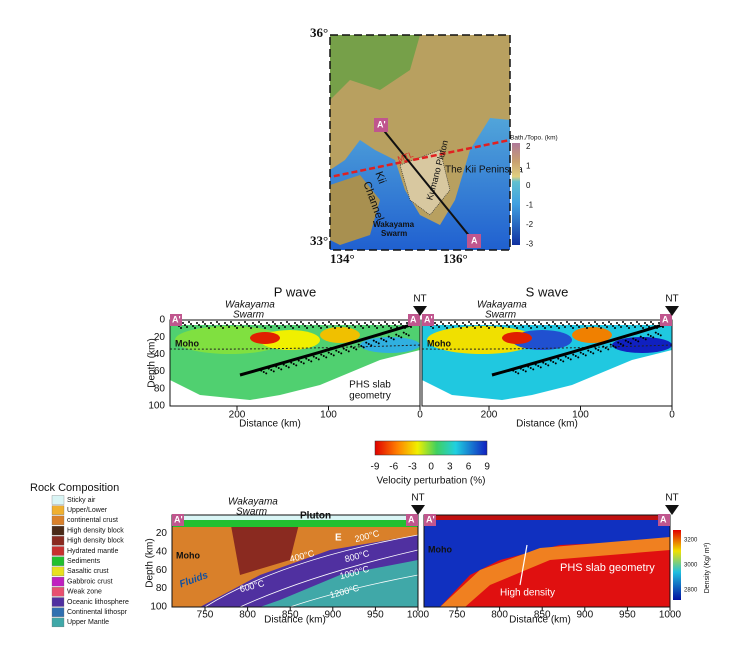 Image resolution: width=739 pixels, height=658 pixels. What do you see at coordinates (487, 467) in the screenshot?
I see `label: 9` at bounding box center [487, 467].